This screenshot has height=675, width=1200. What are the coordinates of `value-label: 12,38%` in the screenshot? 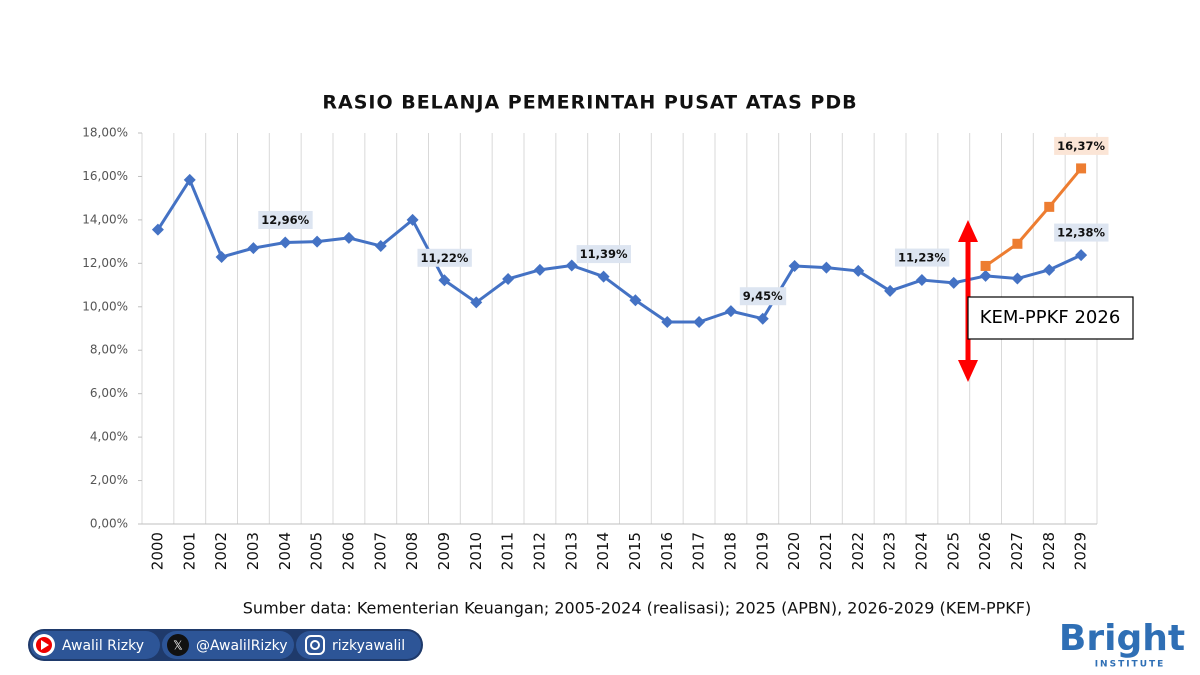 It's located at (1081, 233).